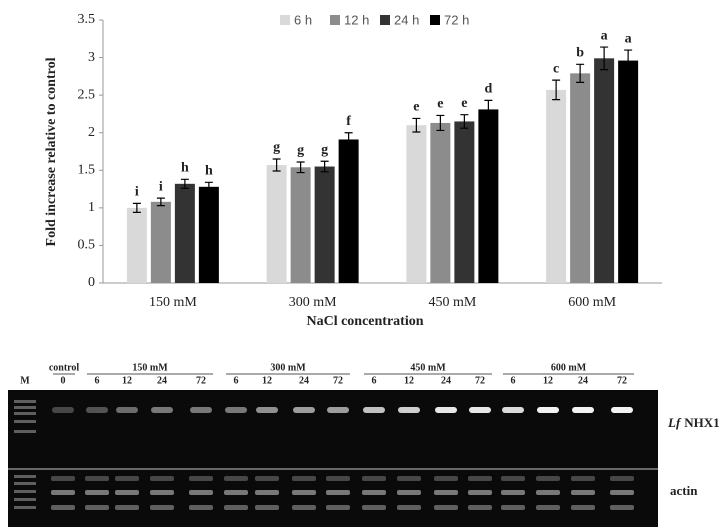  I want to click on significance-label: a, so click(628, 38).